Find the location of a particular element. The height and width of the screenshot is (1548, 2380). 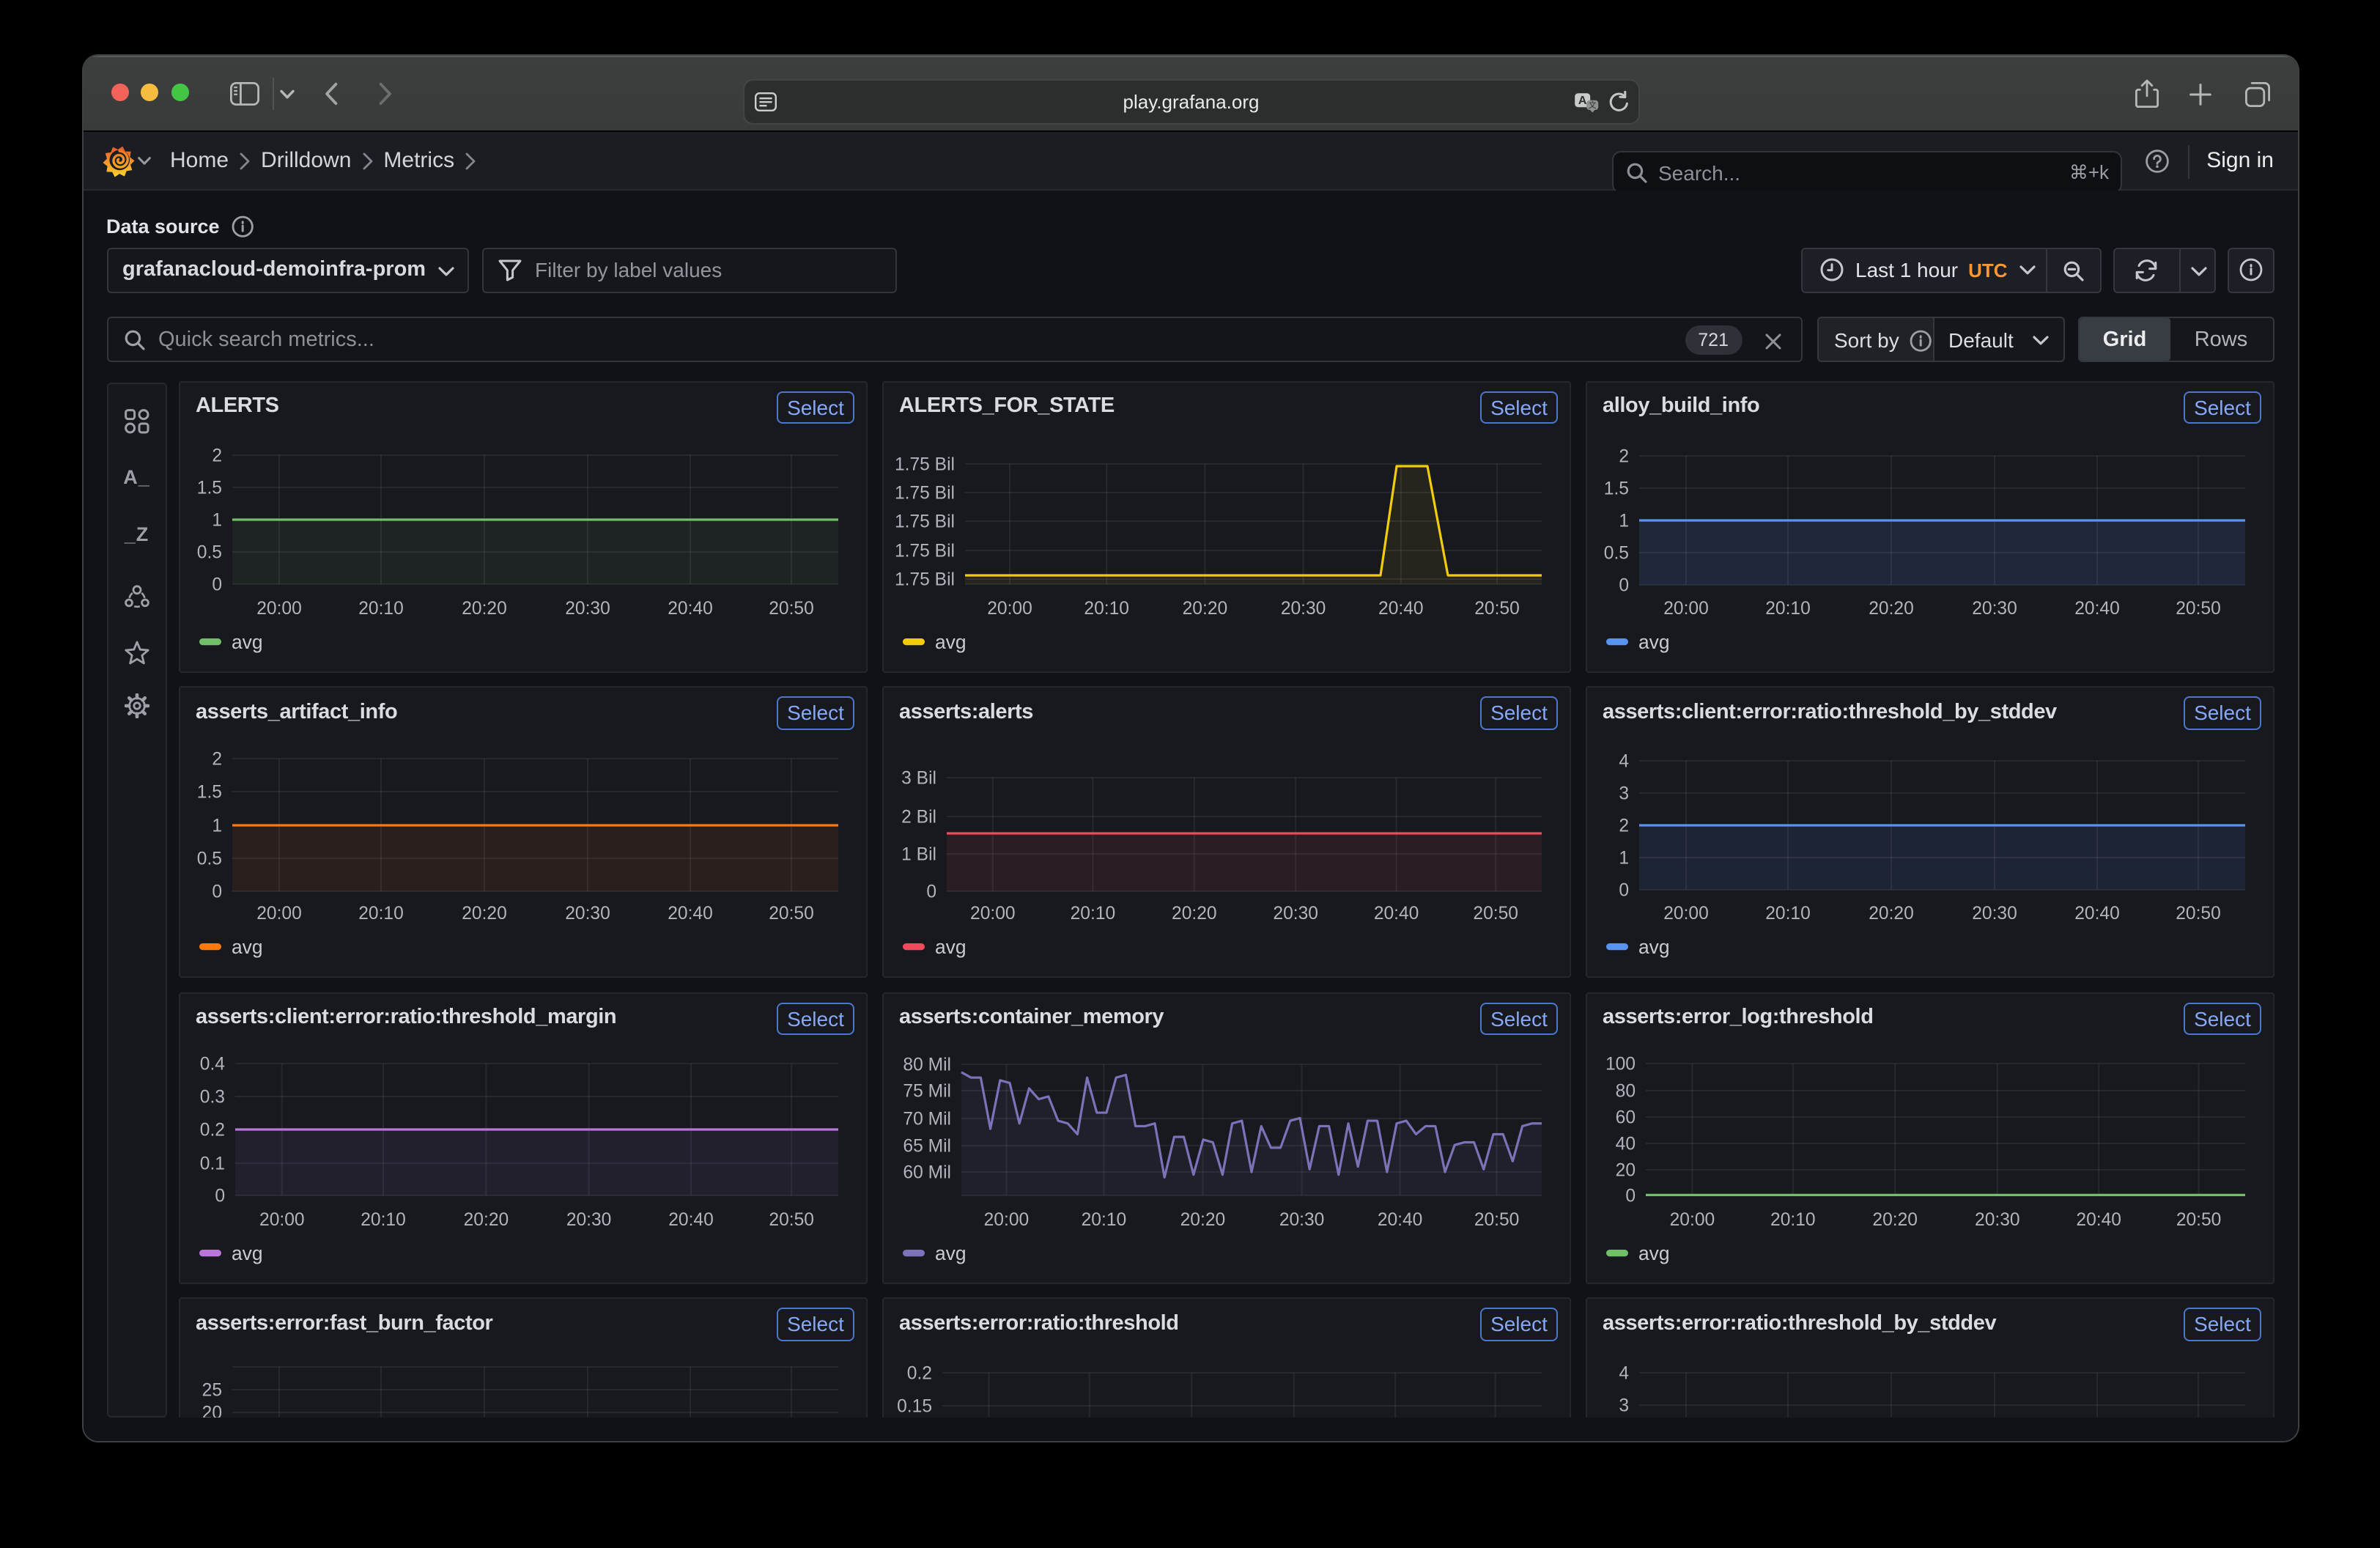

svg-text: 100 is located at coordinates (1620, 1063).